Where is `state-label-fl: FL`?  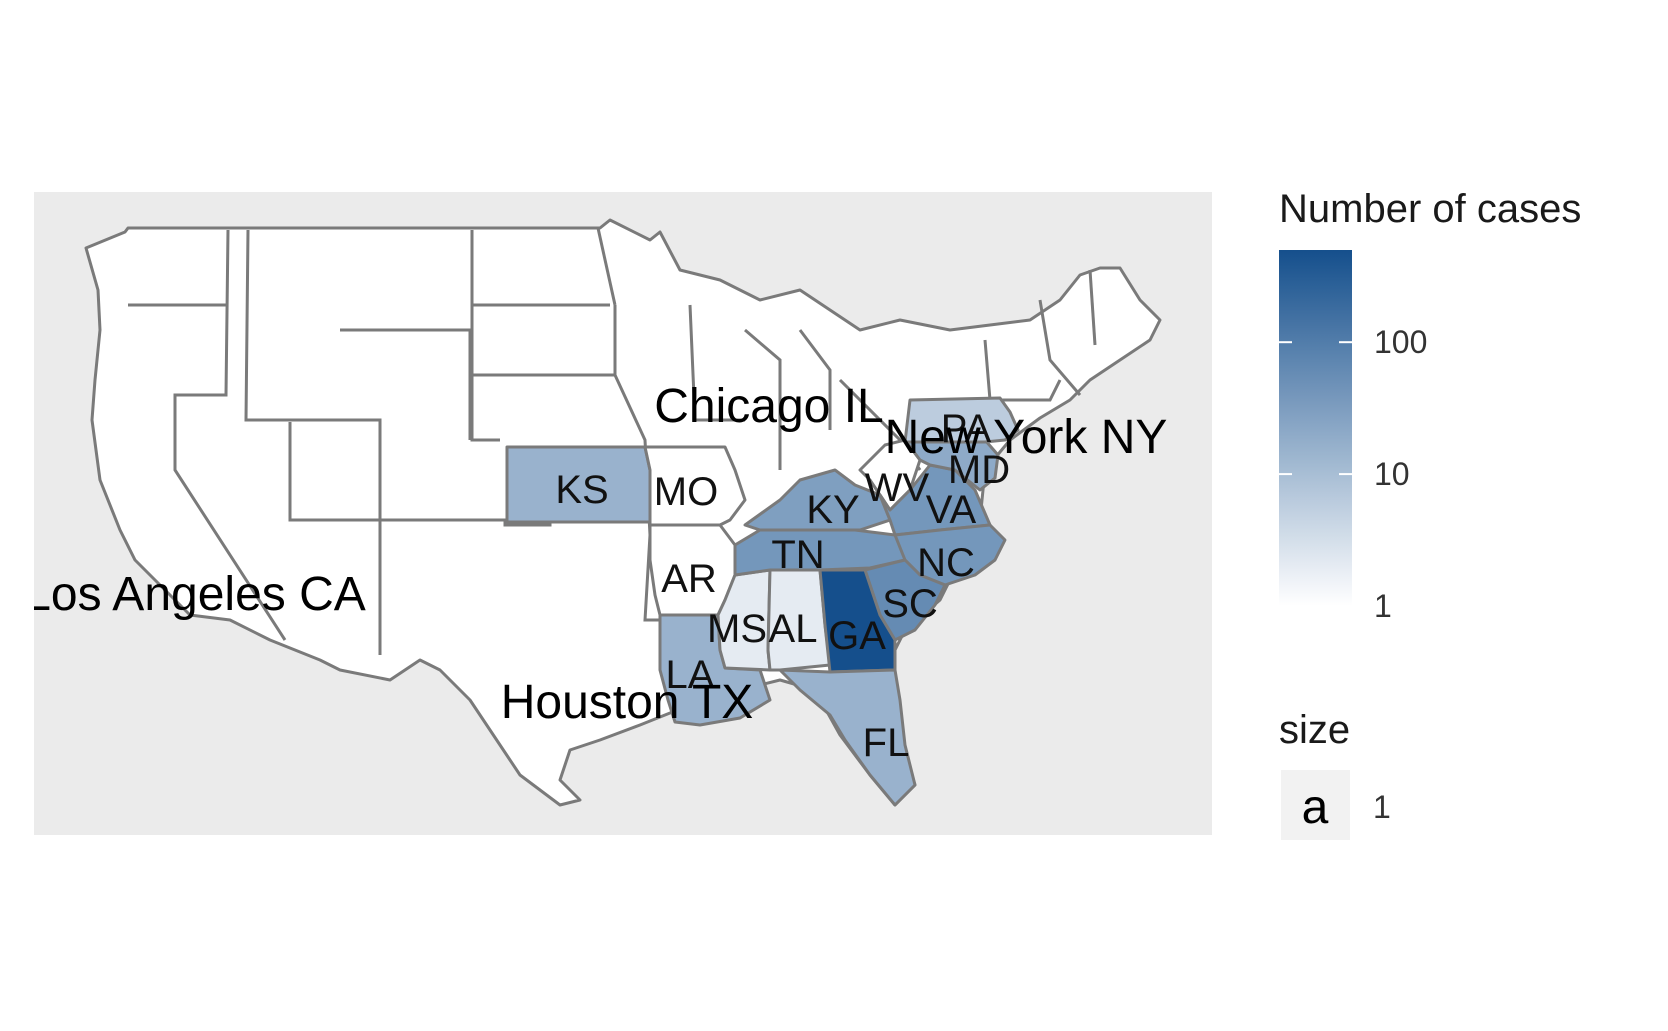
state-label-fl: FL is located at coordinates (886, 743).